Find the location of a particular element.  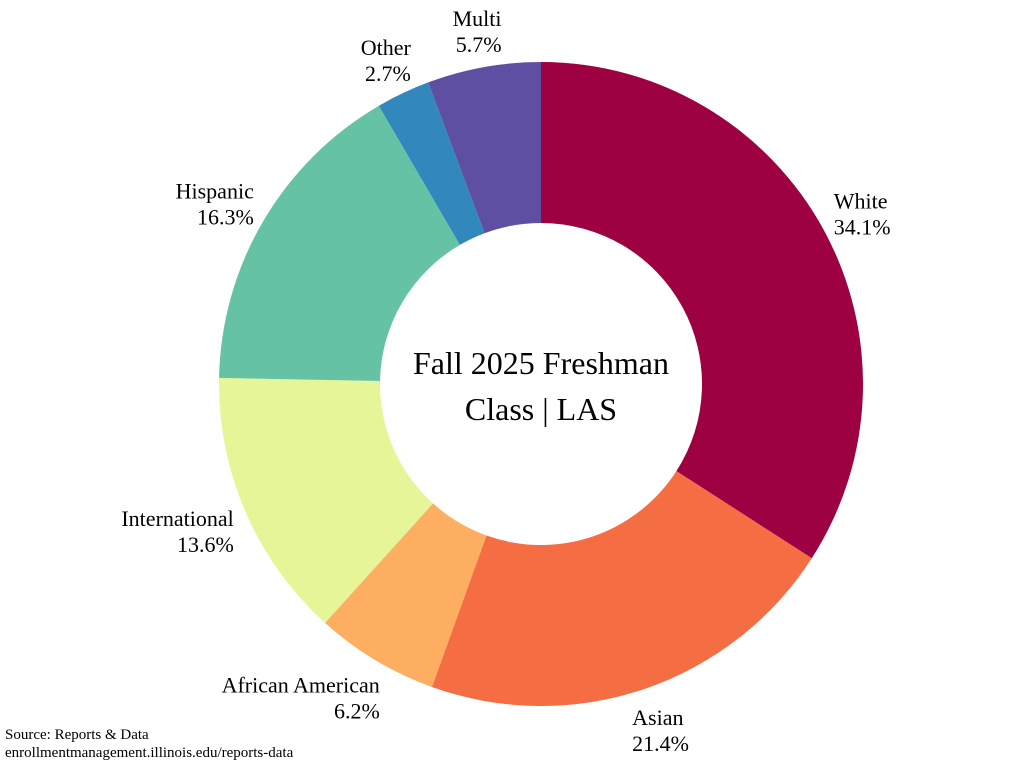

slice-value-asian: 21.4% is located at coordinates (660, 743).